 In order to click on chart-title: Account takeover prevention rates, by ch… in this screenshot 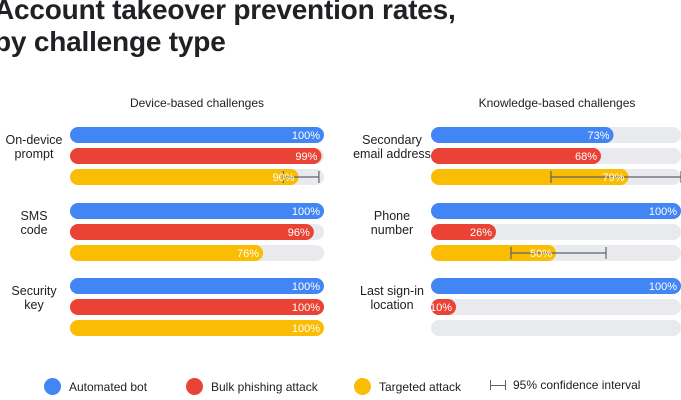, I will do `click(228, 29)`.